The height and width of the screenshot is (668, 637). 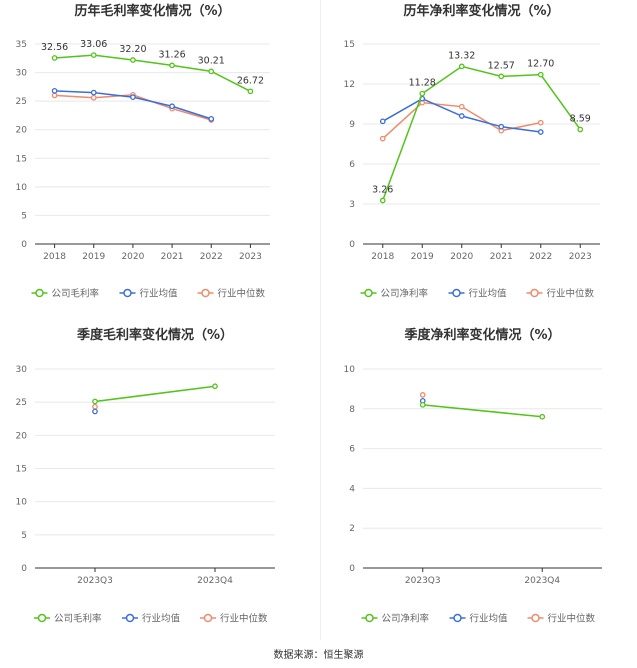 What do you see at coordinates (352, 529) in the screenshot?
I see `y-tick-label: 2` at bounding box center [352, 529].